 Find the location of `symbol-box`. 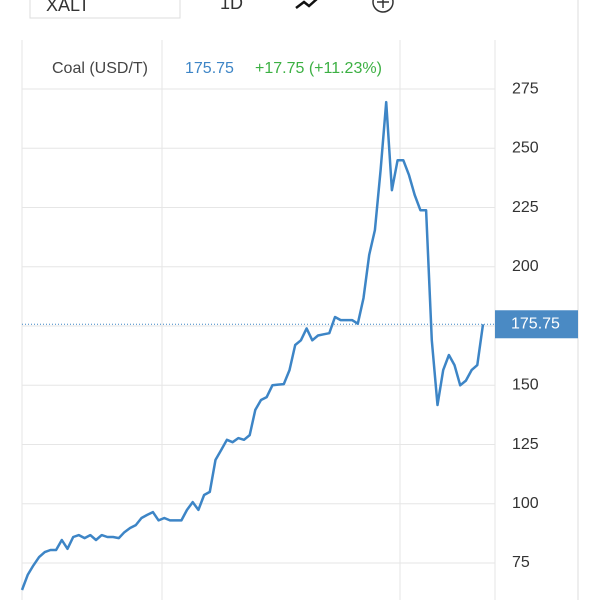

symbol-box is located at coordinates (105, 9).